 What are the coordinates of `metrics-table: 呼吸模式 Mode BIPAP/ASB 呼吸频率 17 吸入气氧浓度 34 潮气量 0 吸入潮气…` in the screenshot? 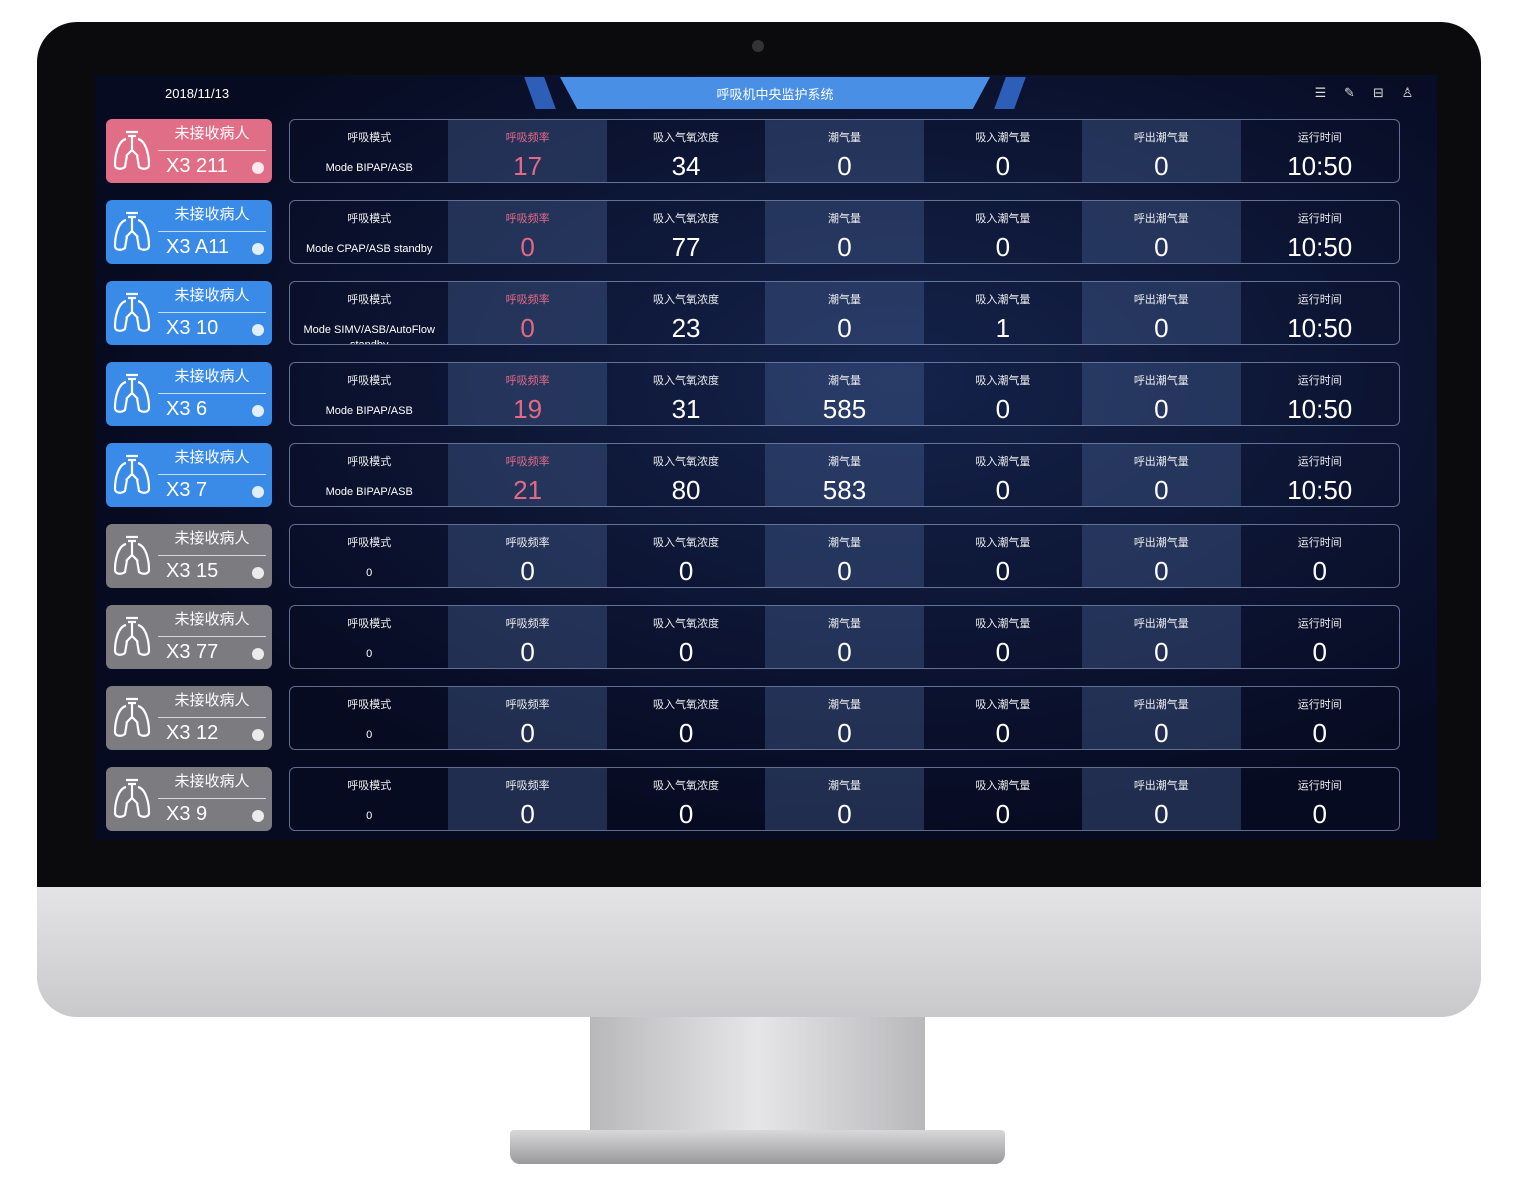 It's located at (844, 151).